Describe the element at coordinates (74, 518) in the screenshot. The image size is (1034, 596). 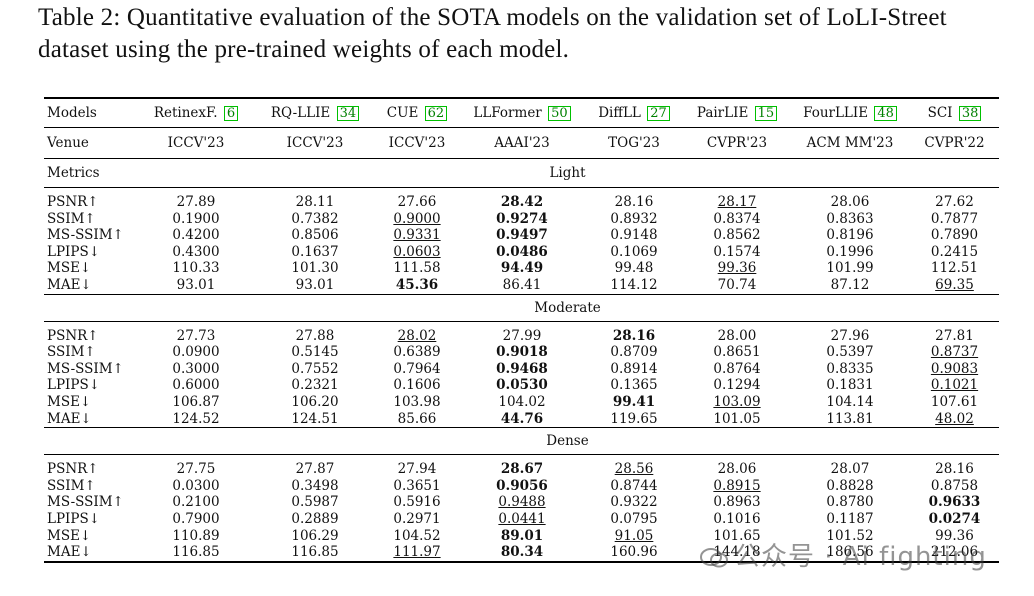
I see `metric-name: LPIPS↓` at that location.